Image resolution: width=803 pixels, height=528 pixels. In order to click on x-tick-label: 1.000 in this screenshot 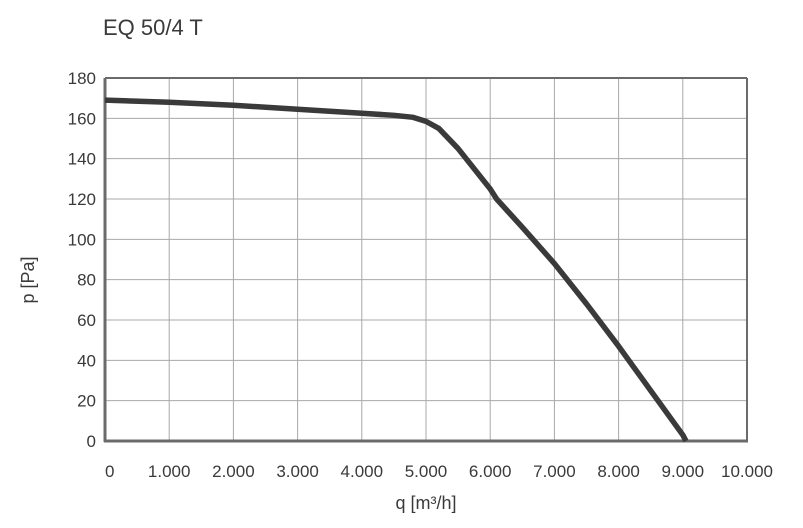, I will do `click(169, 471)`.